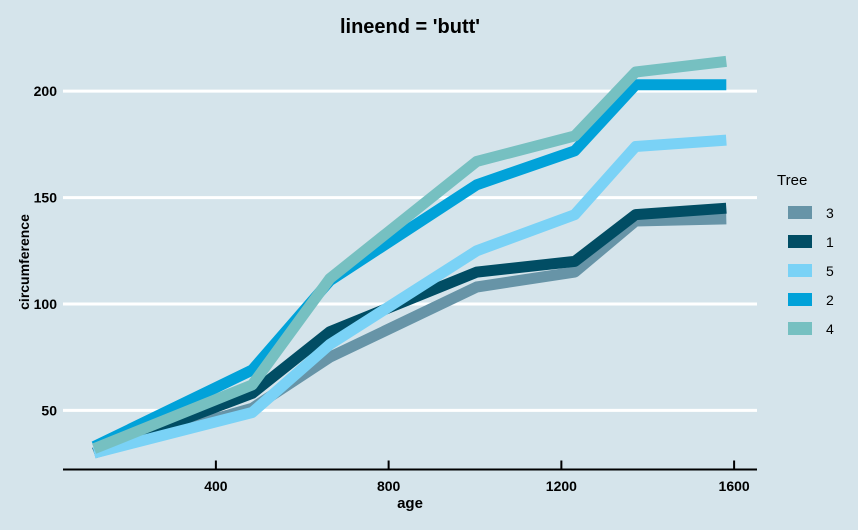 The width and height of the screenshot is (858, 530). Describe the element at coordinates (46, 198) in the screenshot. I see `y-tick-label-150: 150` at that location.